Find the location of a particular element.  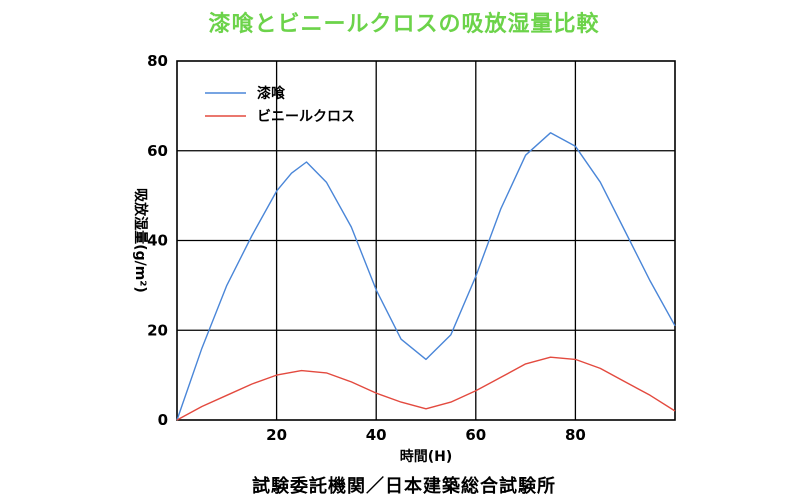

x-tick-label: 40 is located at coordinates (376, 435).